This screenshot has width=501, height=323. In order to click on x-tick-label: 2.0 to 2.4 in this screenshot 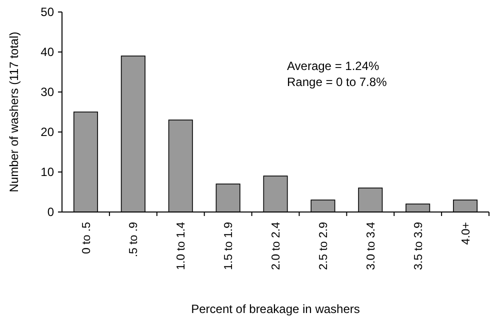, I will do `click(276, 245)`.